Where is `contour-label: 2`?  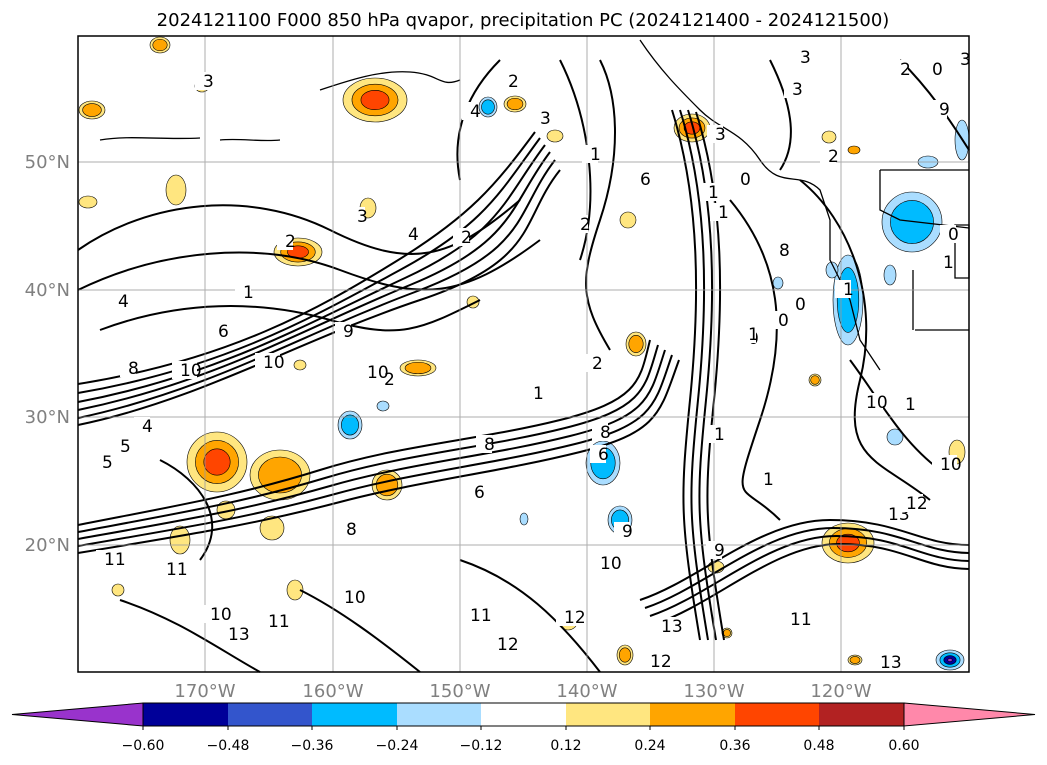
contour-label: 2 is located at coordinates (597, 364).